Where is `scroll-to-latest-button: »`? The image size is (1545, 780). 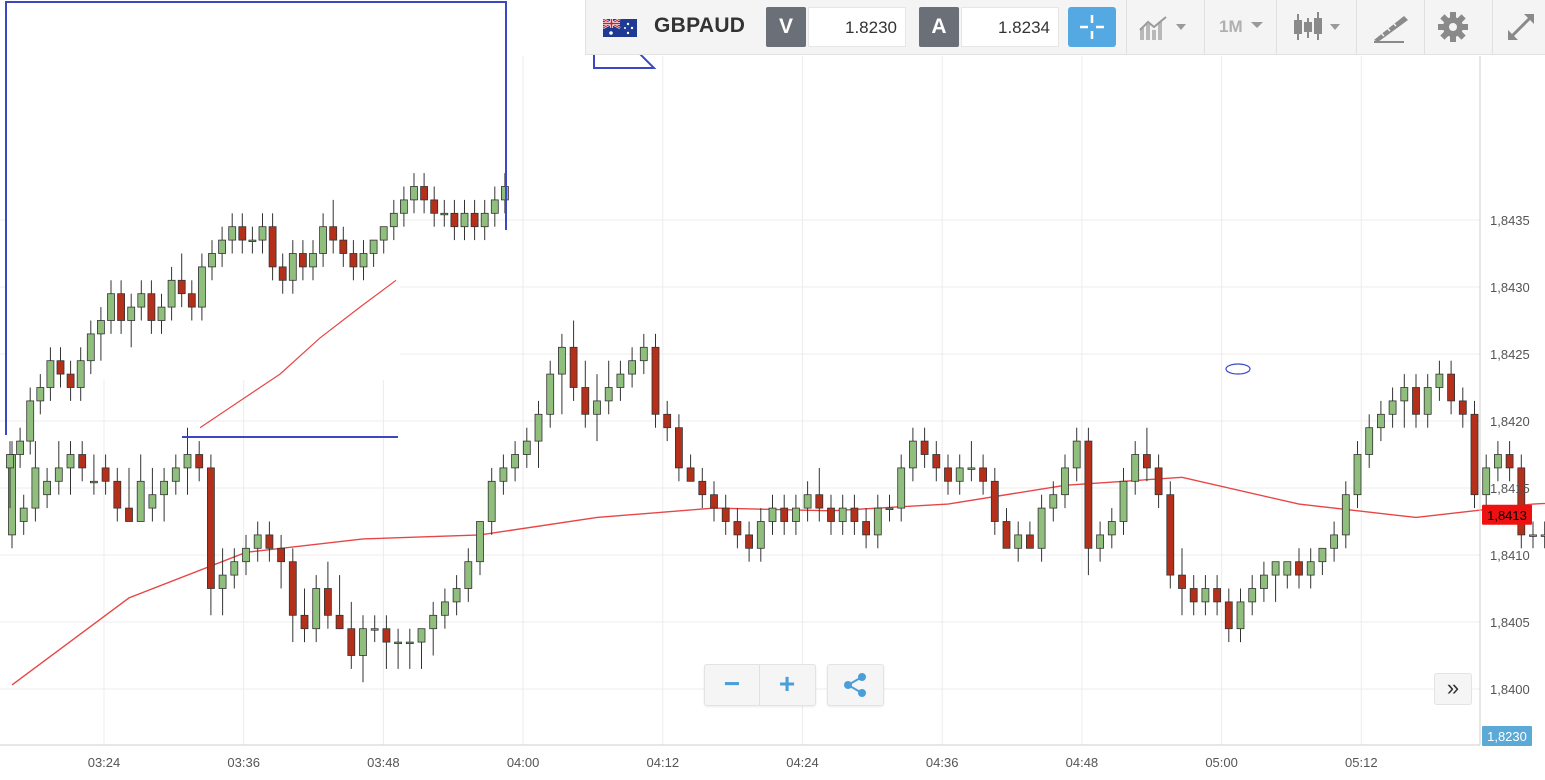 scroll-to-latest-button: » is located at coordinates (1453, 689).